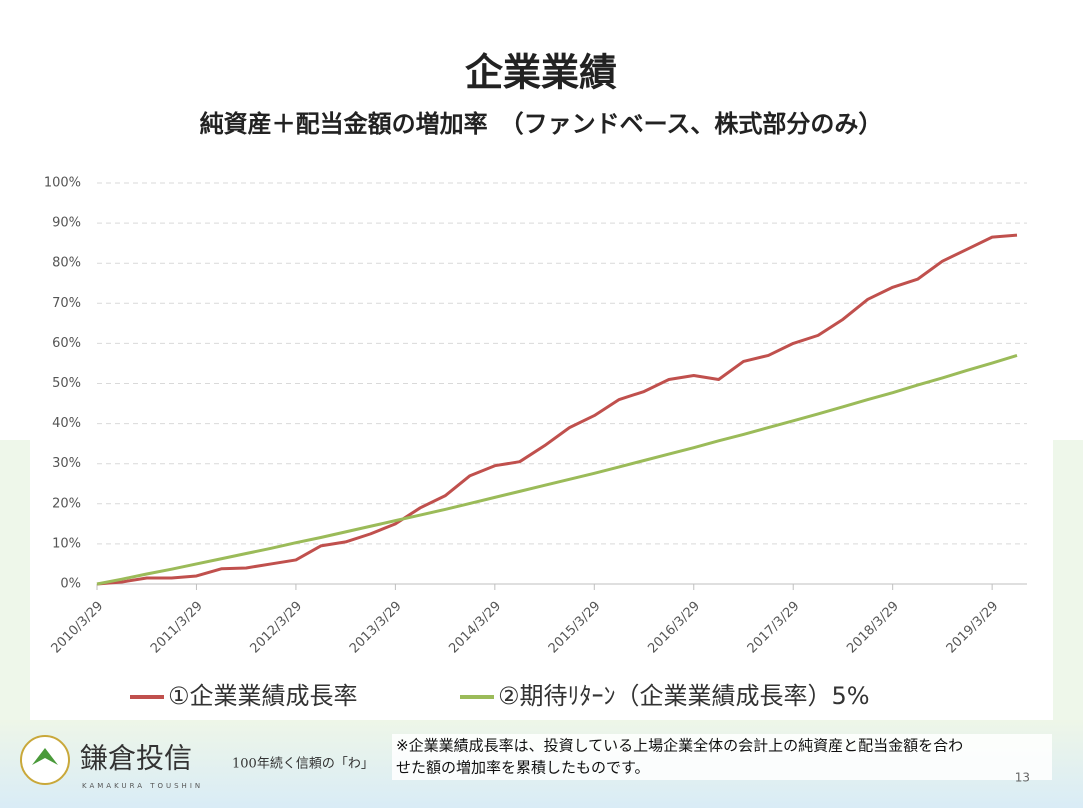 The width and height of the screenshot is (1083, 808). What do you see at coordinates (973, 628) in the screenshot?
I see `x-tick-label: 2019/3/29` at bounding box center [973, 628].